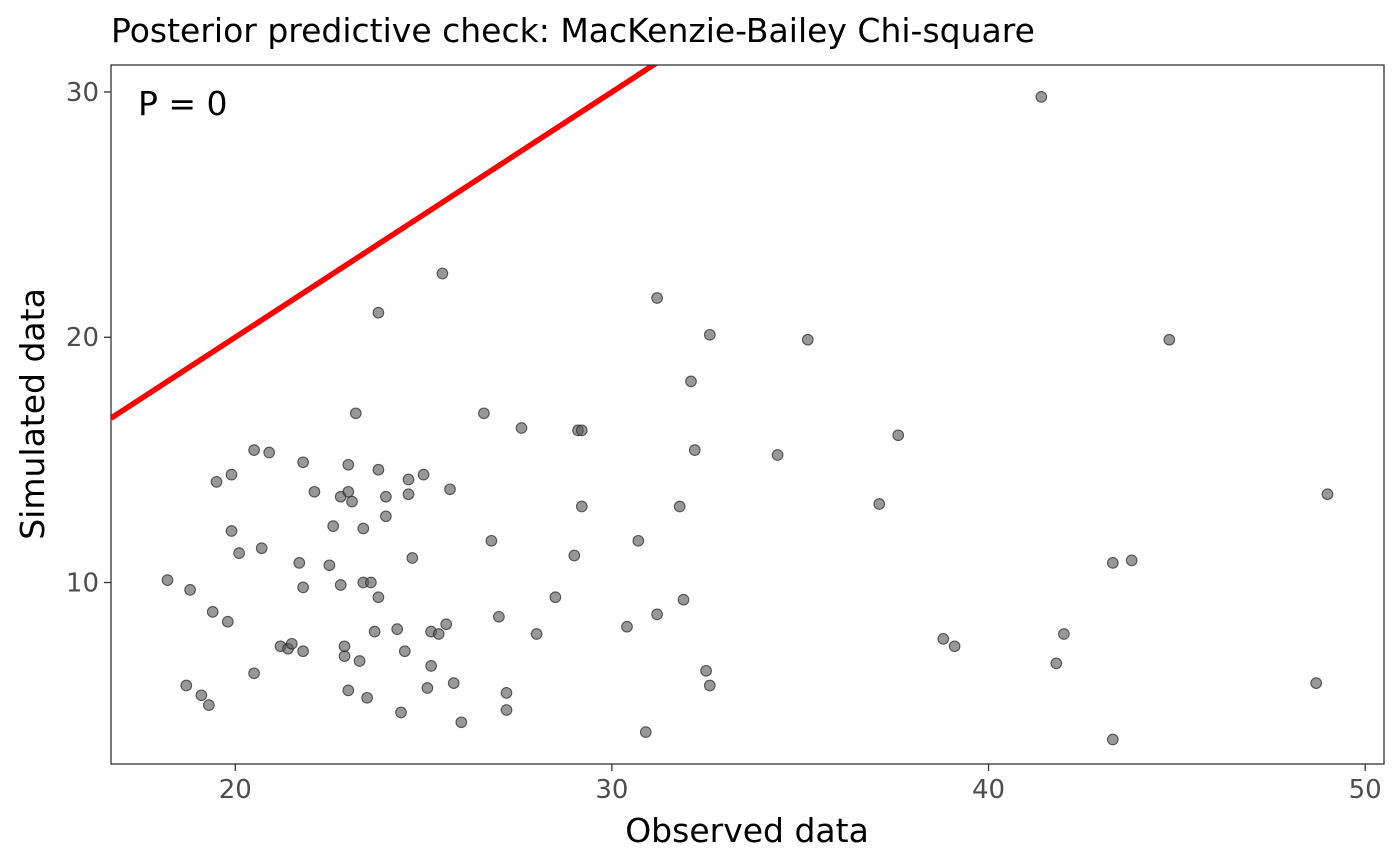  What do you see at coordinates (82, 584) in the screenshot?
I see `y-tick-label: 10` at bounding box center [82, 584].